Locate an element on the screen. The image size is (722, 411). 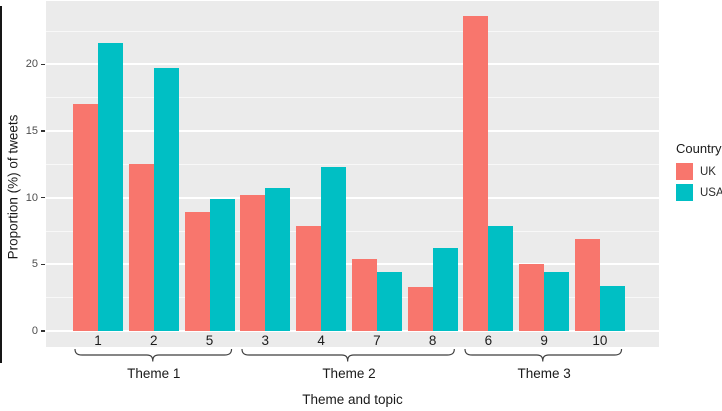
y-tick-label-5: 5 is located at coordinates (34, 264).